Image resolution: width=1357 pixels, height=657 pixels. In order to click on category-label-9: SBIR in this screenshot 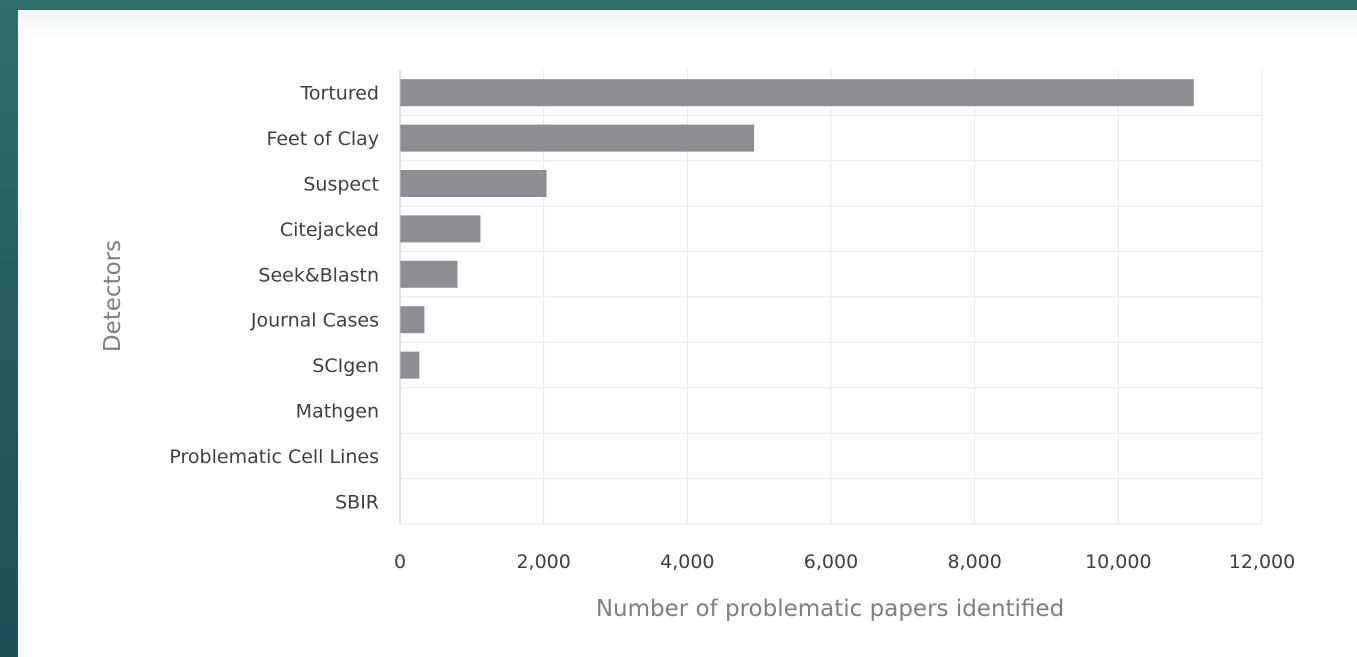, I will do `click(357, 502)`.